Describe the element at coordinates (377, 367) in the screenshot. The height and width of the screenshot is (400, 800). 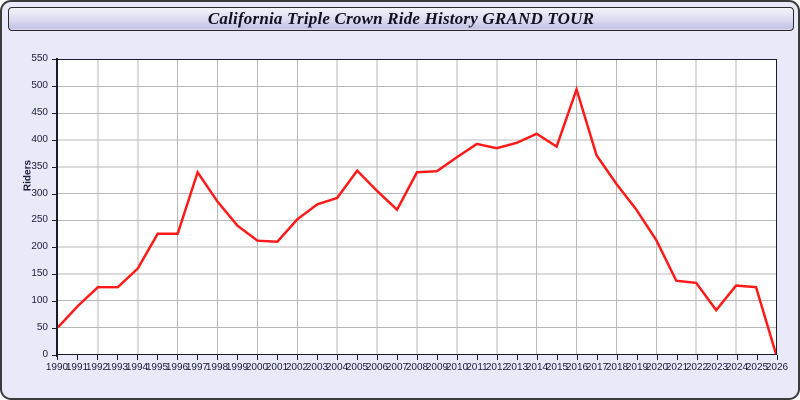
I see `x-tick-label: 2006` at that location.